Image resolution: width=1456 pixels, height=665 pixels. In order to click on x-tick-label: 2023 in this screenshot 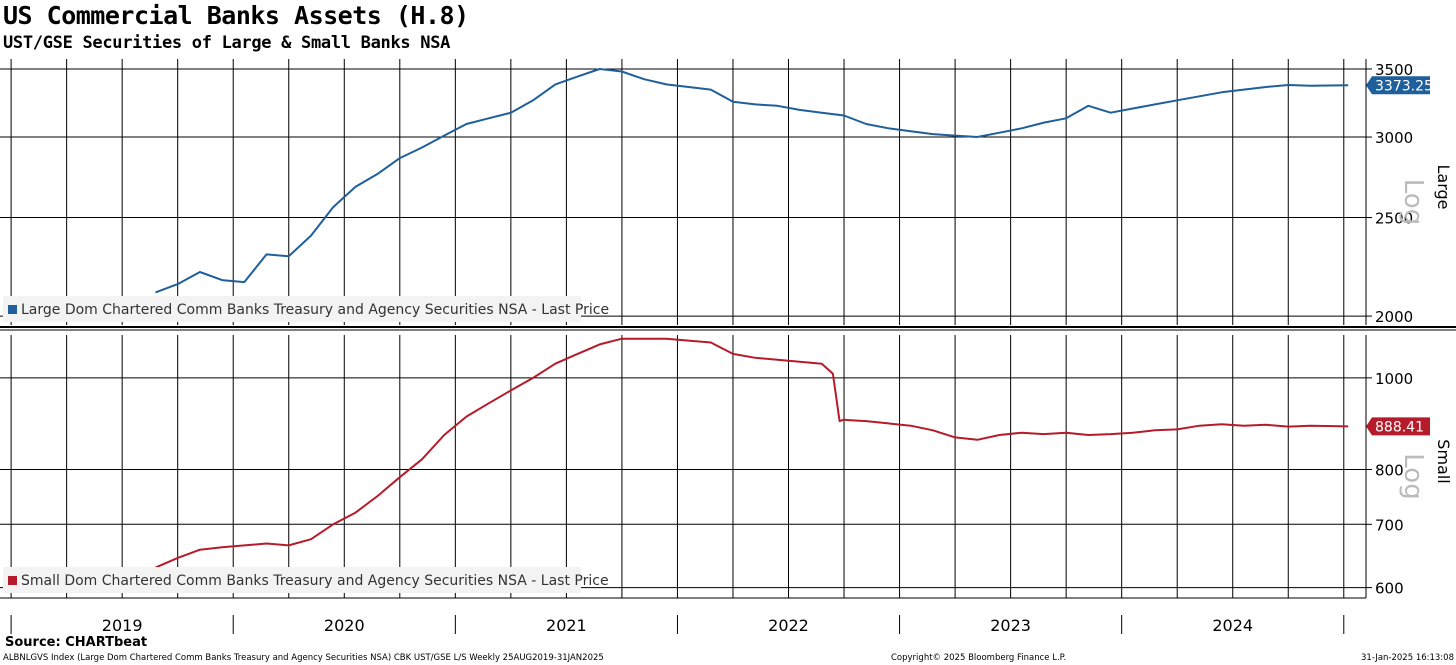, I will do `click(1010, 625)`.